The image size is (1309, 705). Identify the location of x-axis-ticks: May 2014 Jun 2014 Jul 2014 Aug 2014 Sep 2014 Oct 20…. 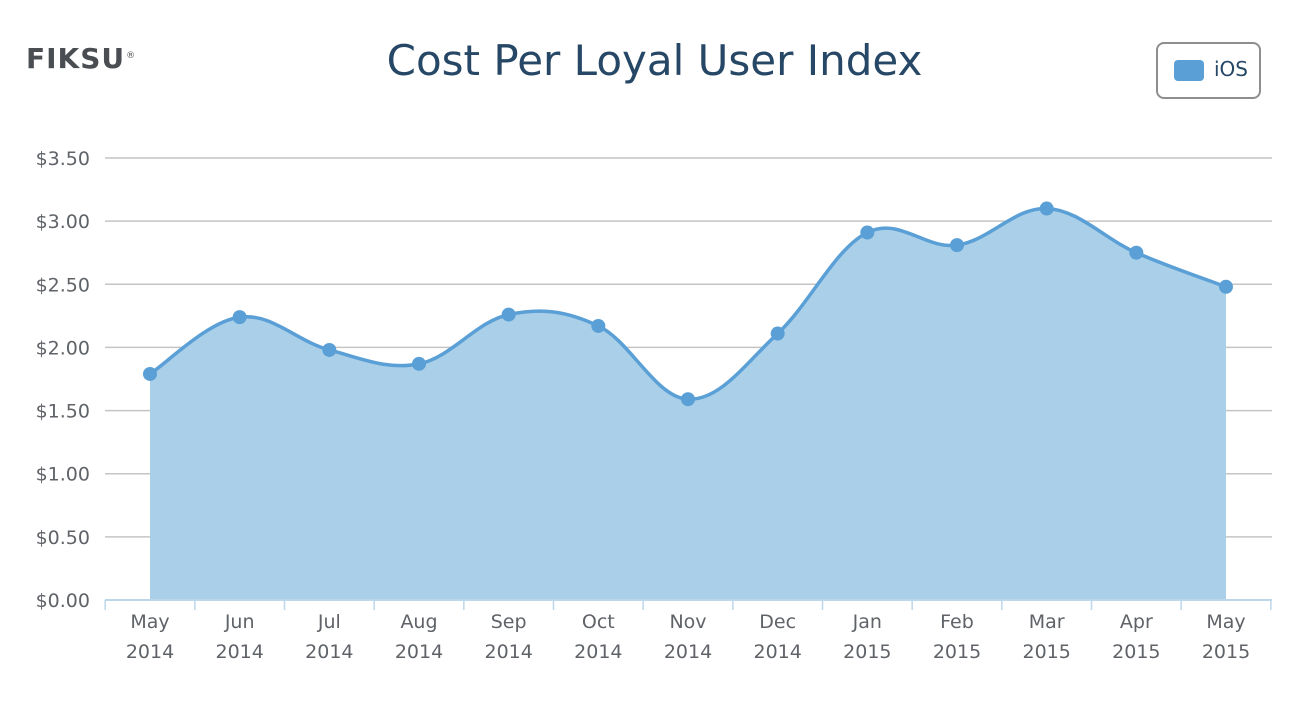
(688, 637).